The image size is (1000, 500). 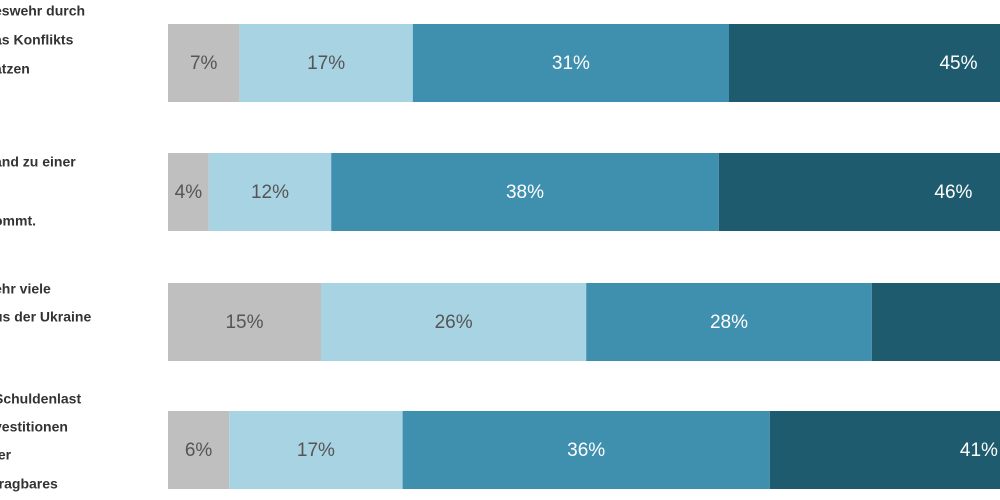 What do you see at coordinates (40, 399) in the screenshot?
I see `category-label: Schuldenlast` at bounding box center [40, 399].